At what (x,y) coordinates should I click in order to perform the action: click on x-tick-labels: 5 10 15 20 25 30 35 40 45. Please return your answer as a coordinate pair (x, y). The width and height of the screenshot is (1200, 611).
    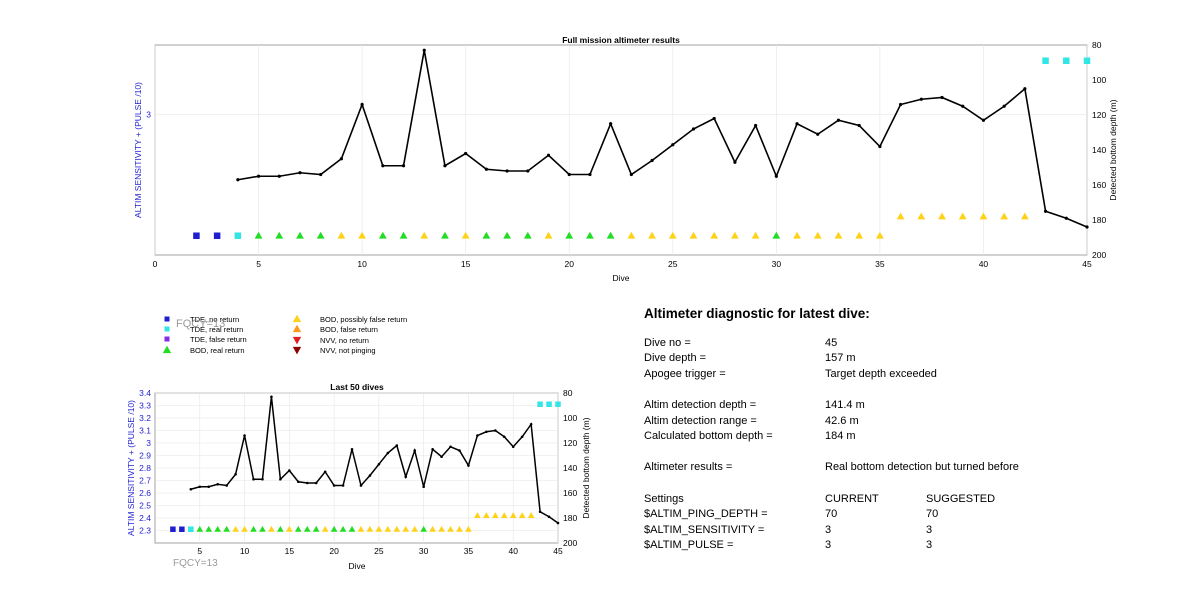
    Looking at the image, I should click on (380, 551).